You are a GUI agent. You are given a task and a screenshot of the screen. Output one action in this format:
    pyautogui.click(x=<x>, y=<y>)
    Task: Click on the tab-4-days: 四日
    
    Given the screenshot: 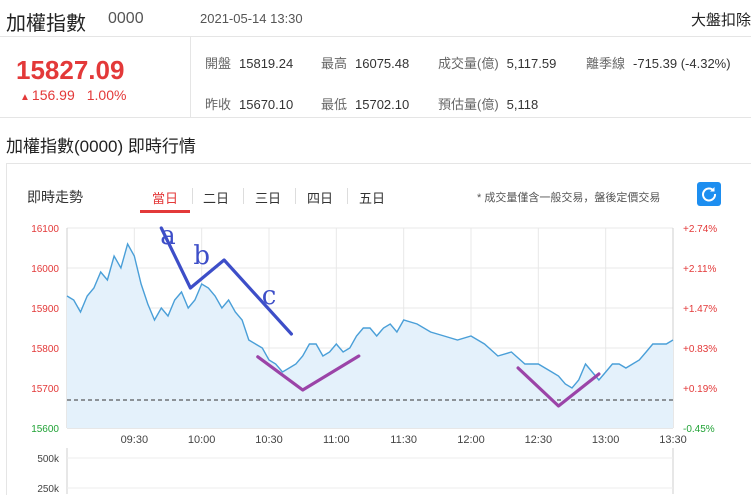 What is the action you would take?
    pyautogui.click(x=320, y=198)
    